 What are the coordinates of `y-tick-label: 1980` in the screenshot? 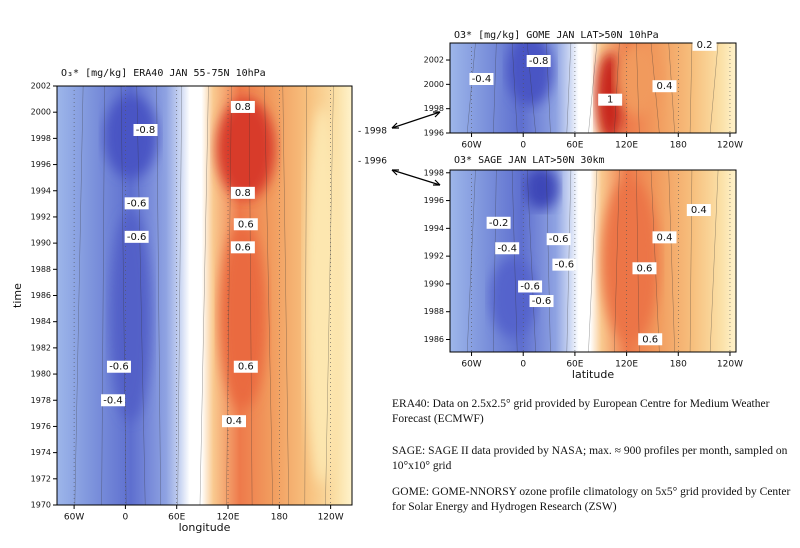 It's located at (41, 374).